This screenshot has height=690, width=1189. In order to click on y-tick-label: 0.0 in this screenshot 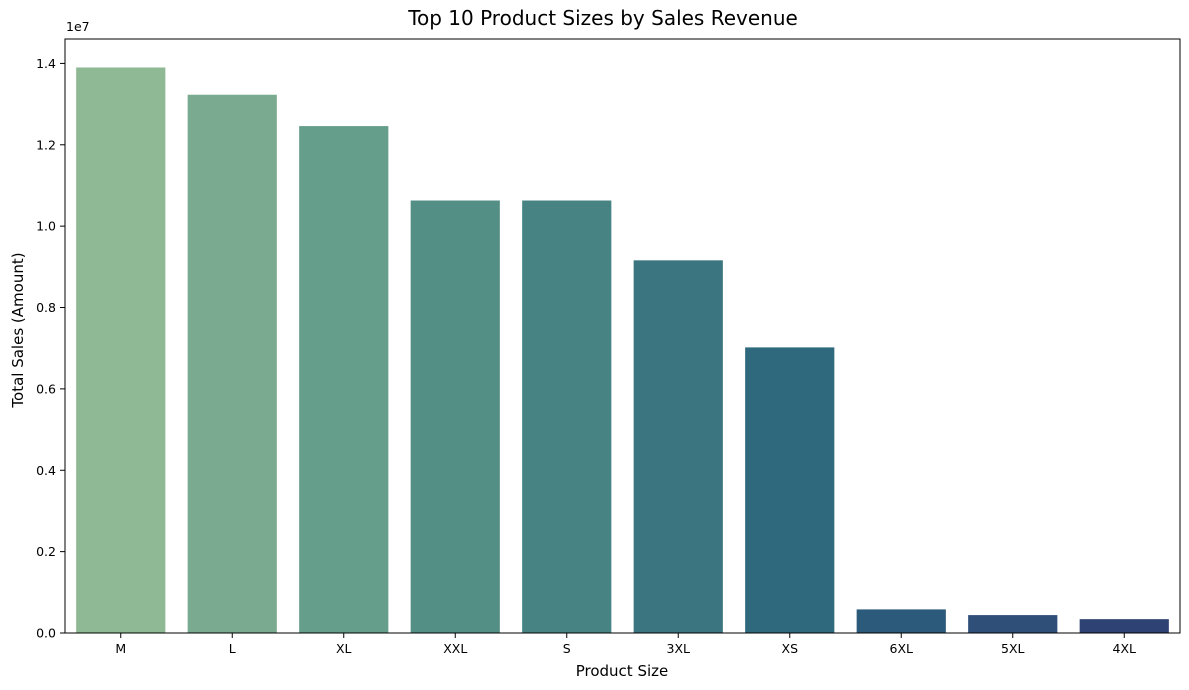, I will do `click(46, 633)`.